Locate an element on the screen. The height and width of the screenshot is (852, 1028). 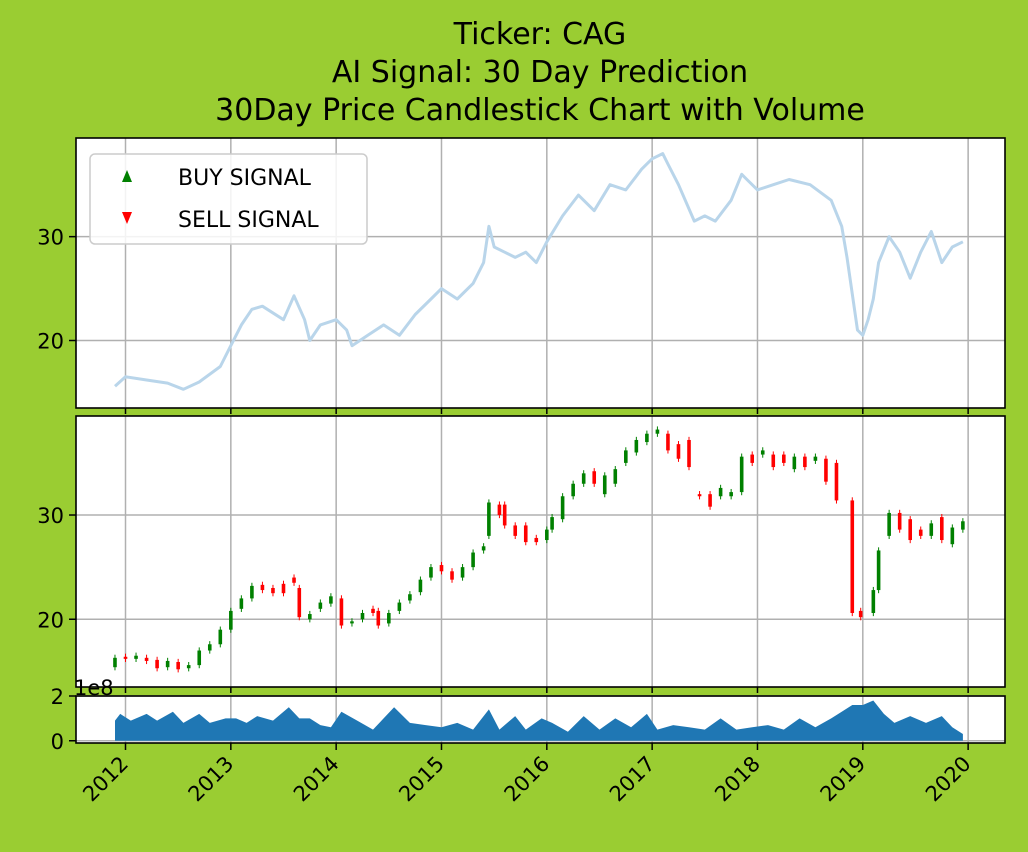
candle-ytick-label-20: 20 is located at coordinates (50, 620).